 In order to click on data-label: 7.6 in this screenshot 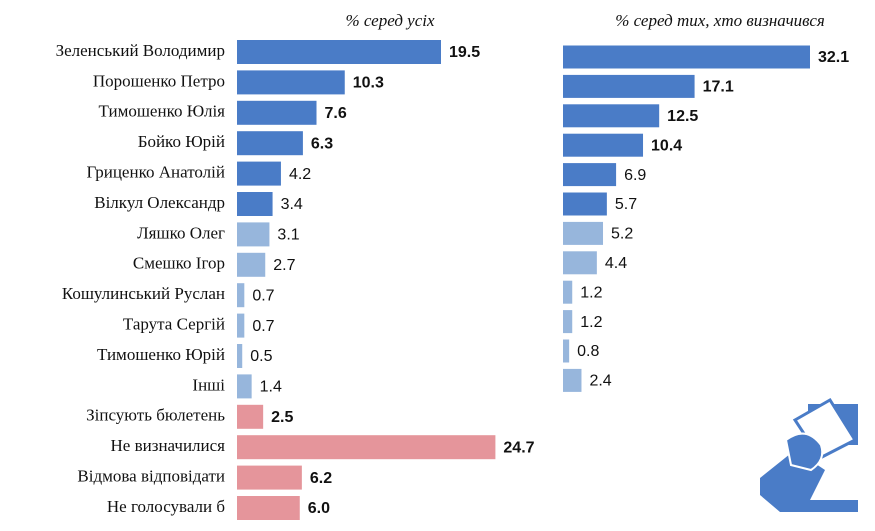, I will do `click(336, 113)`.